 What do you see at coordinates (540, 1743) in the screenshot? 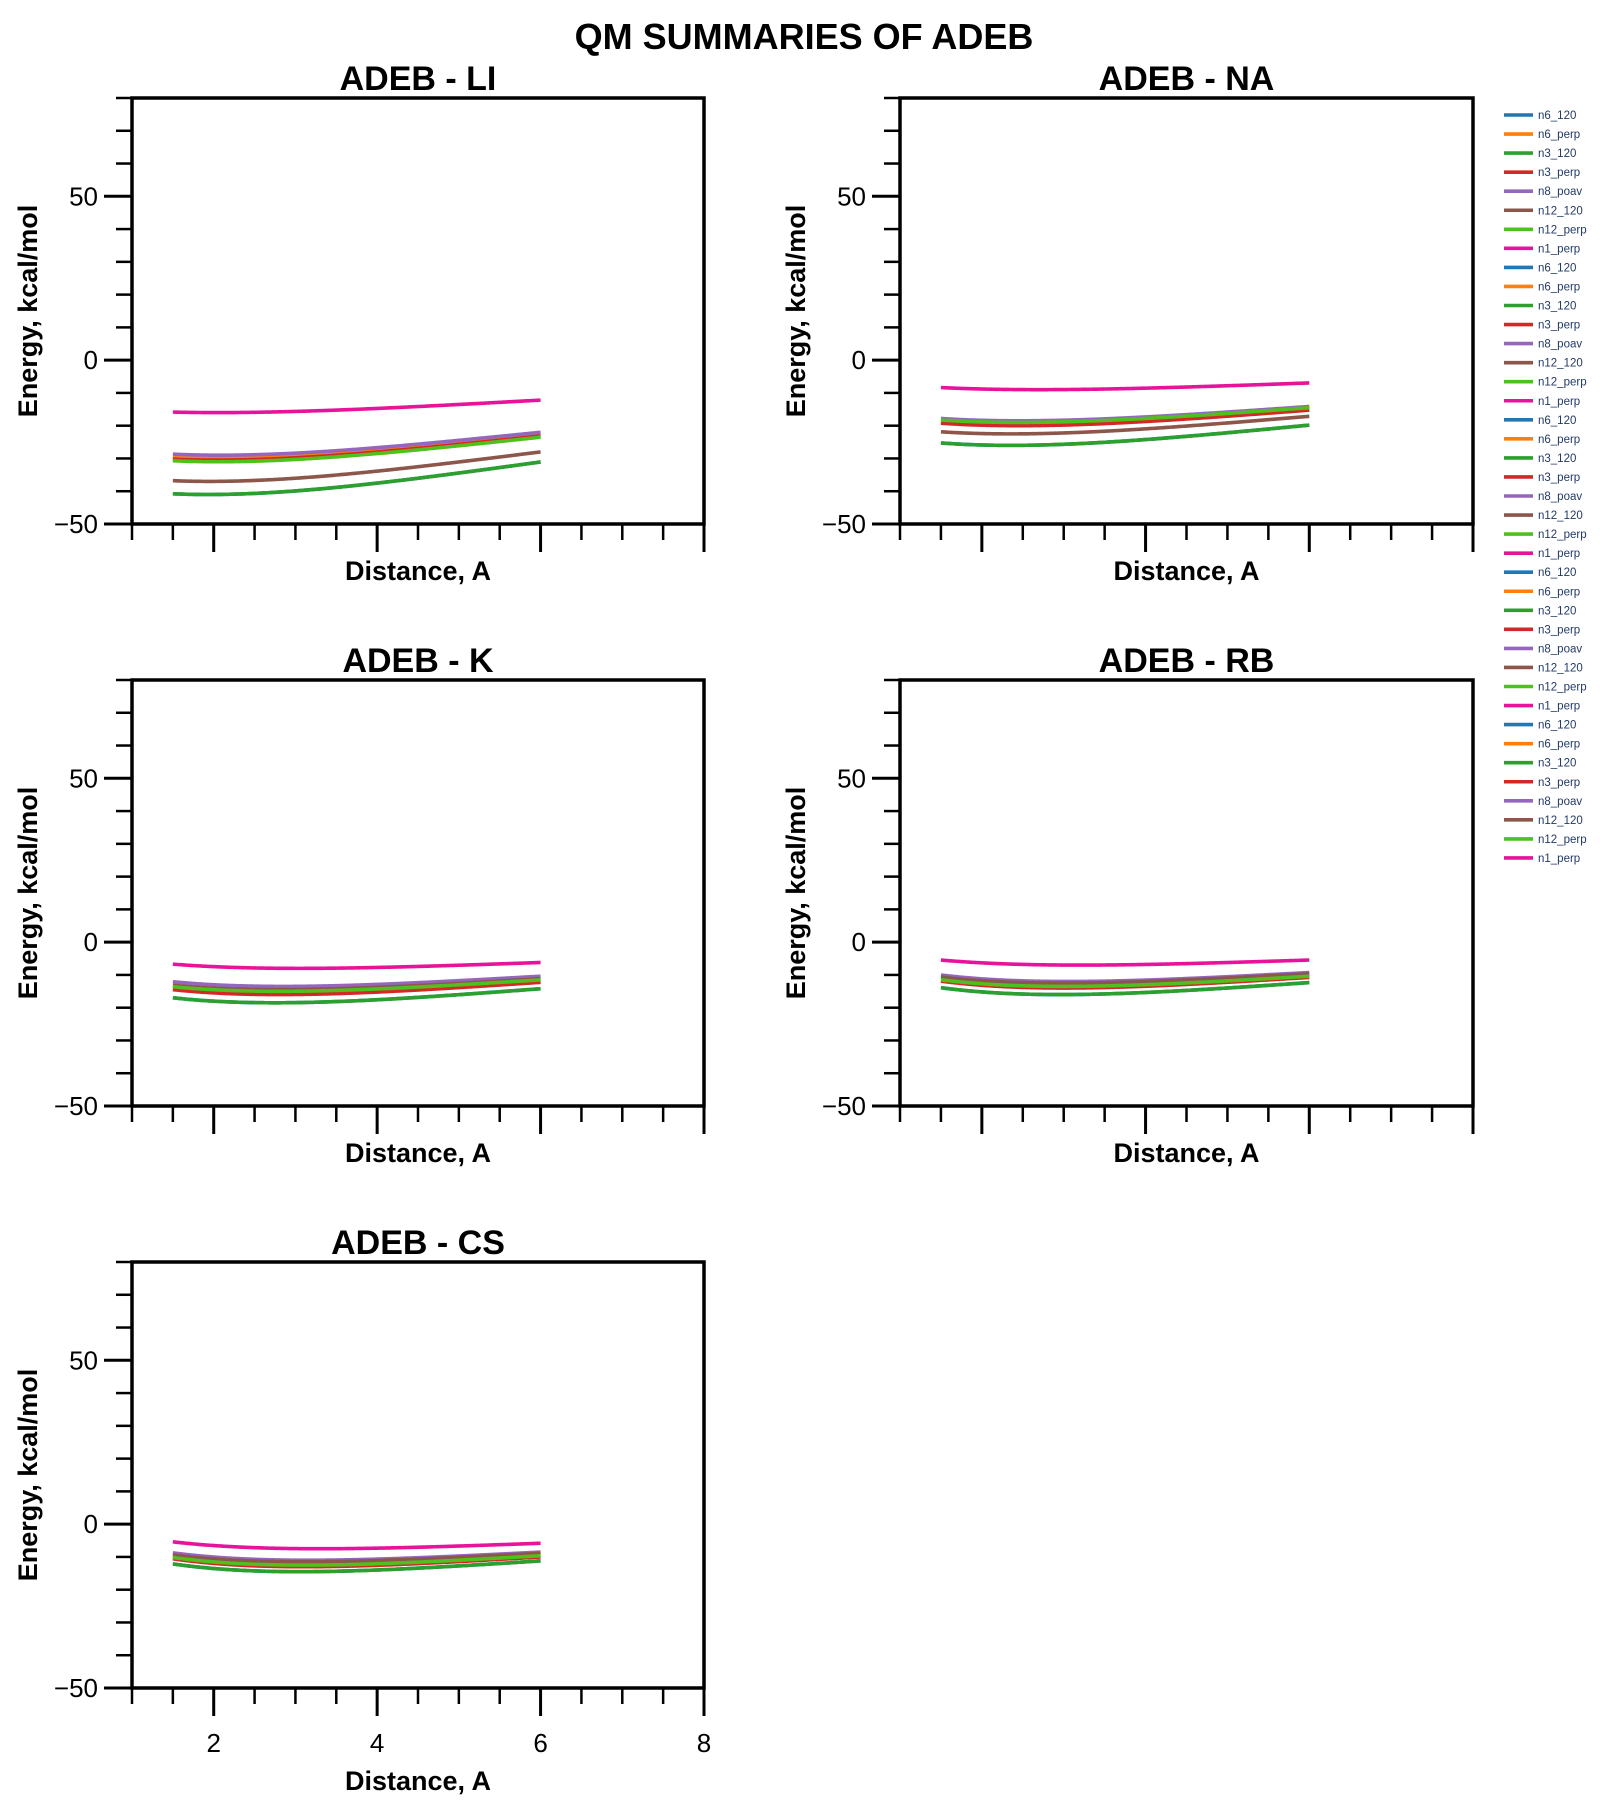
I see `x-tick-label: 6` at bounding box center [540, 1743].